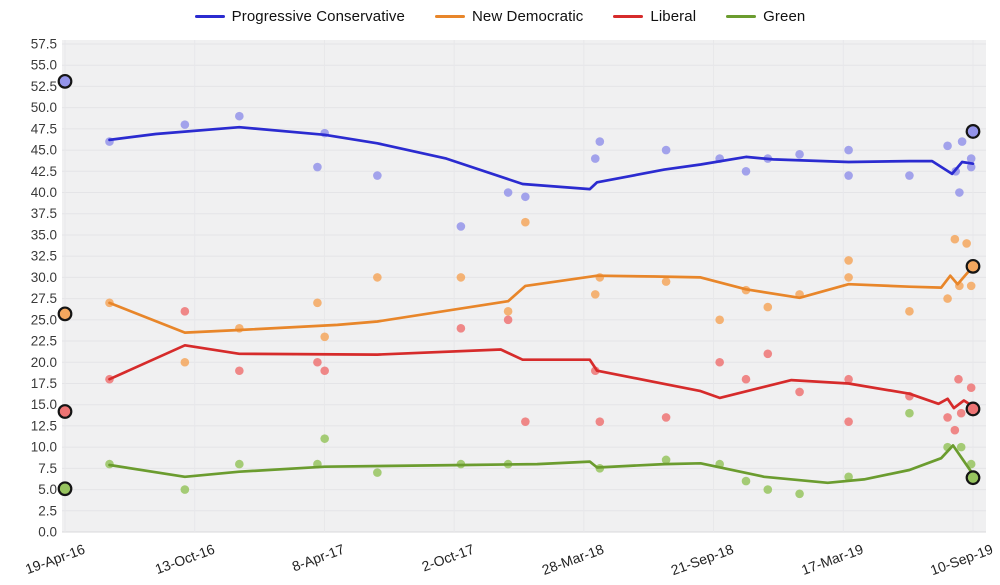 Image resolution: width=1000 pixels, height=585 pixels. I want to click on x-tick-label: 17-Mar-19, so click(832, 559).